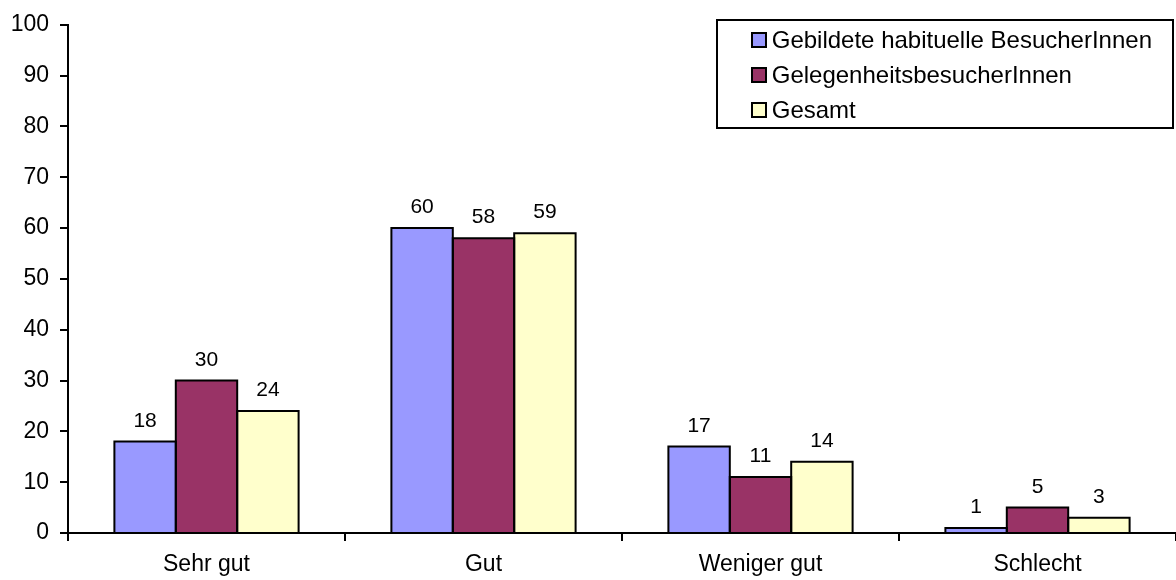 The image size is (1176, 580). Describe the element at coordinates (207, 563) in the screenshot. I see `x-tick-label: Sehr gut` at that location.